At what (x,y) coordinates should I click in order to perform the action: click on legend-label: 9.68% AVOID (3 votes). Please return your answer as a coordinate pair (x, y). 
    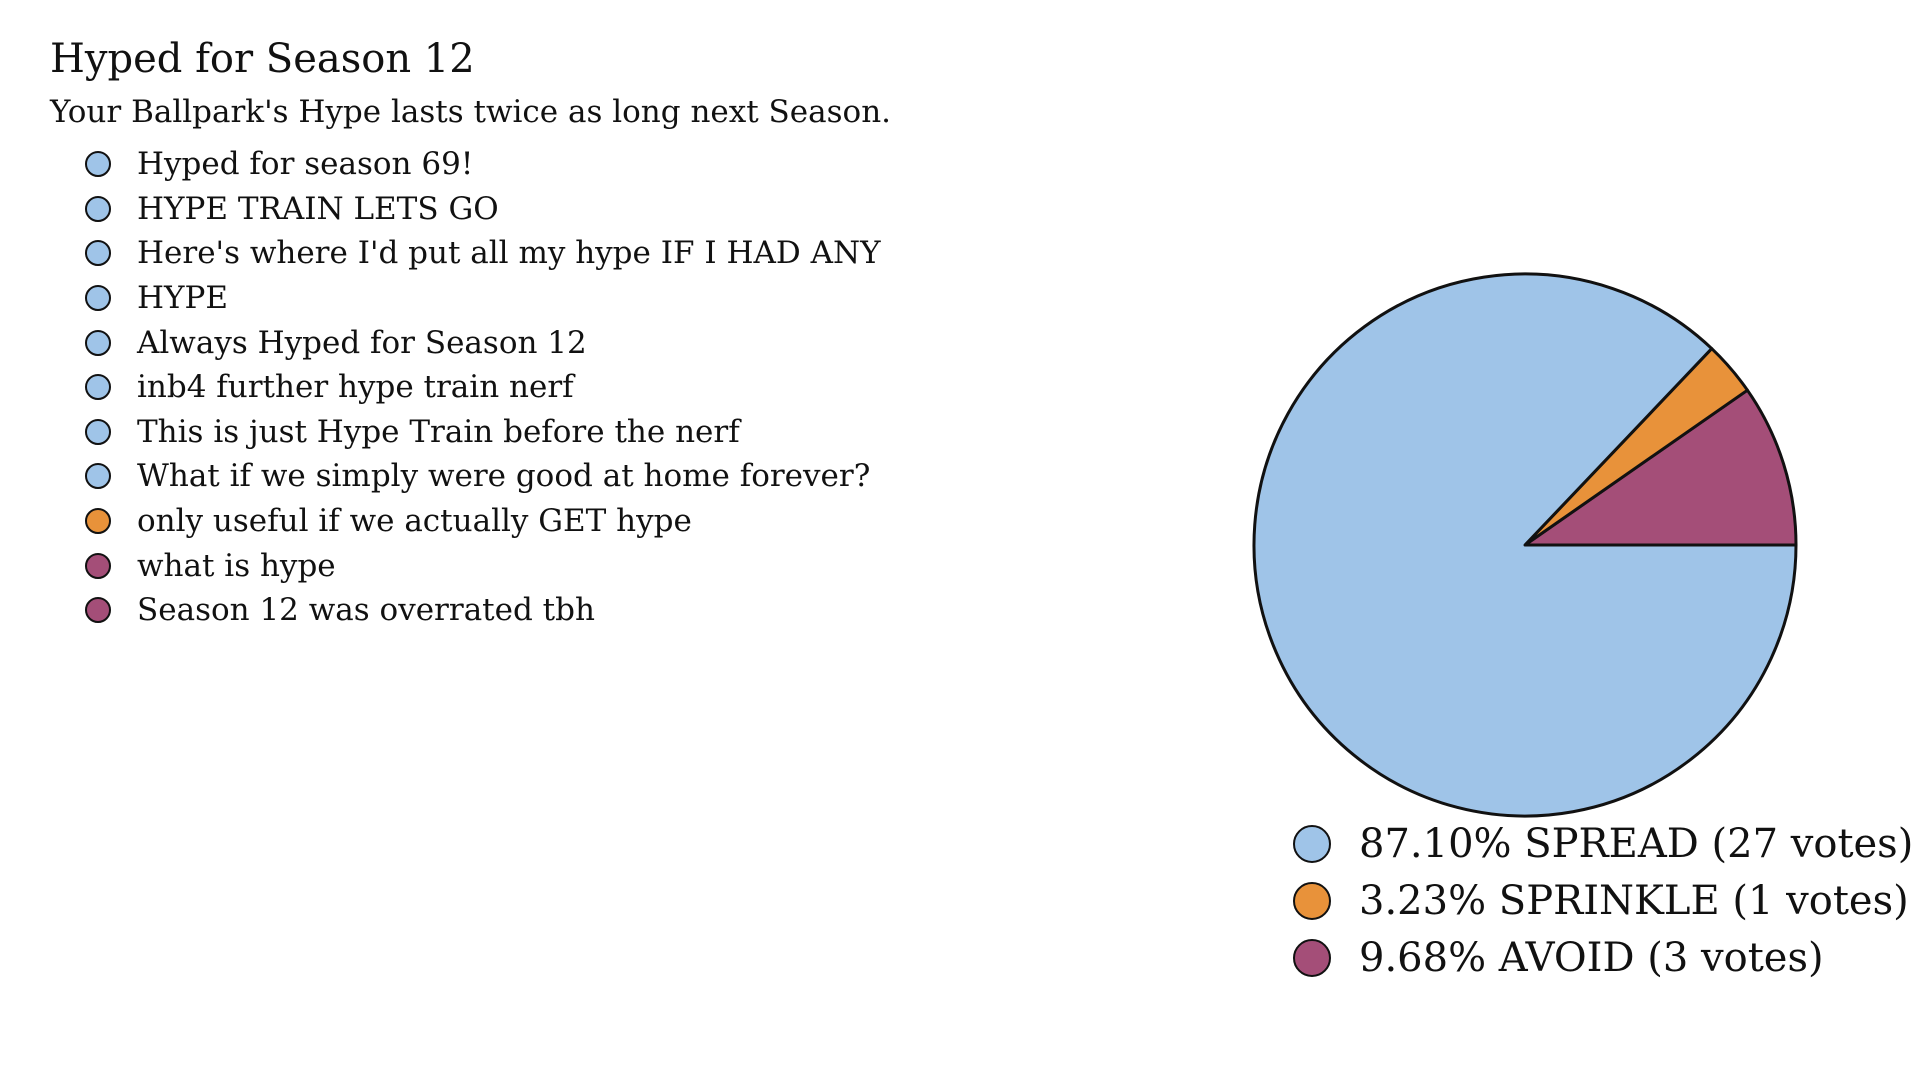
    Looking at the image, I should click on (1591, 957).